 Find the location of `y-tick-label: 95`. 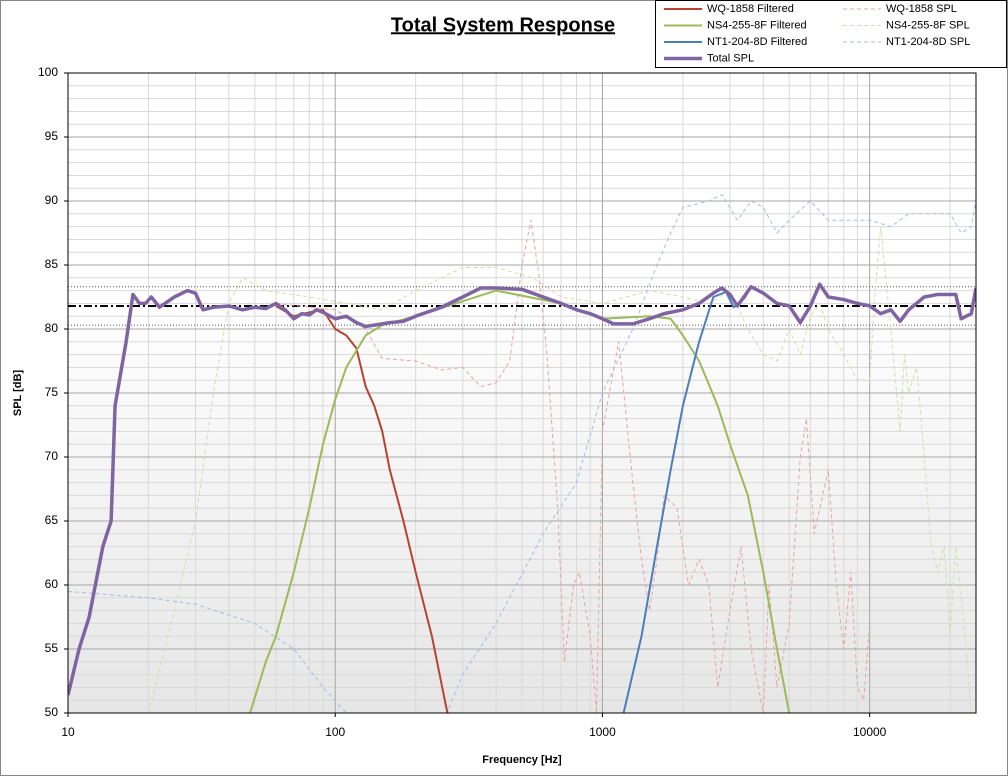

y-tick-label: 95 is located at coordinates (52, 136).